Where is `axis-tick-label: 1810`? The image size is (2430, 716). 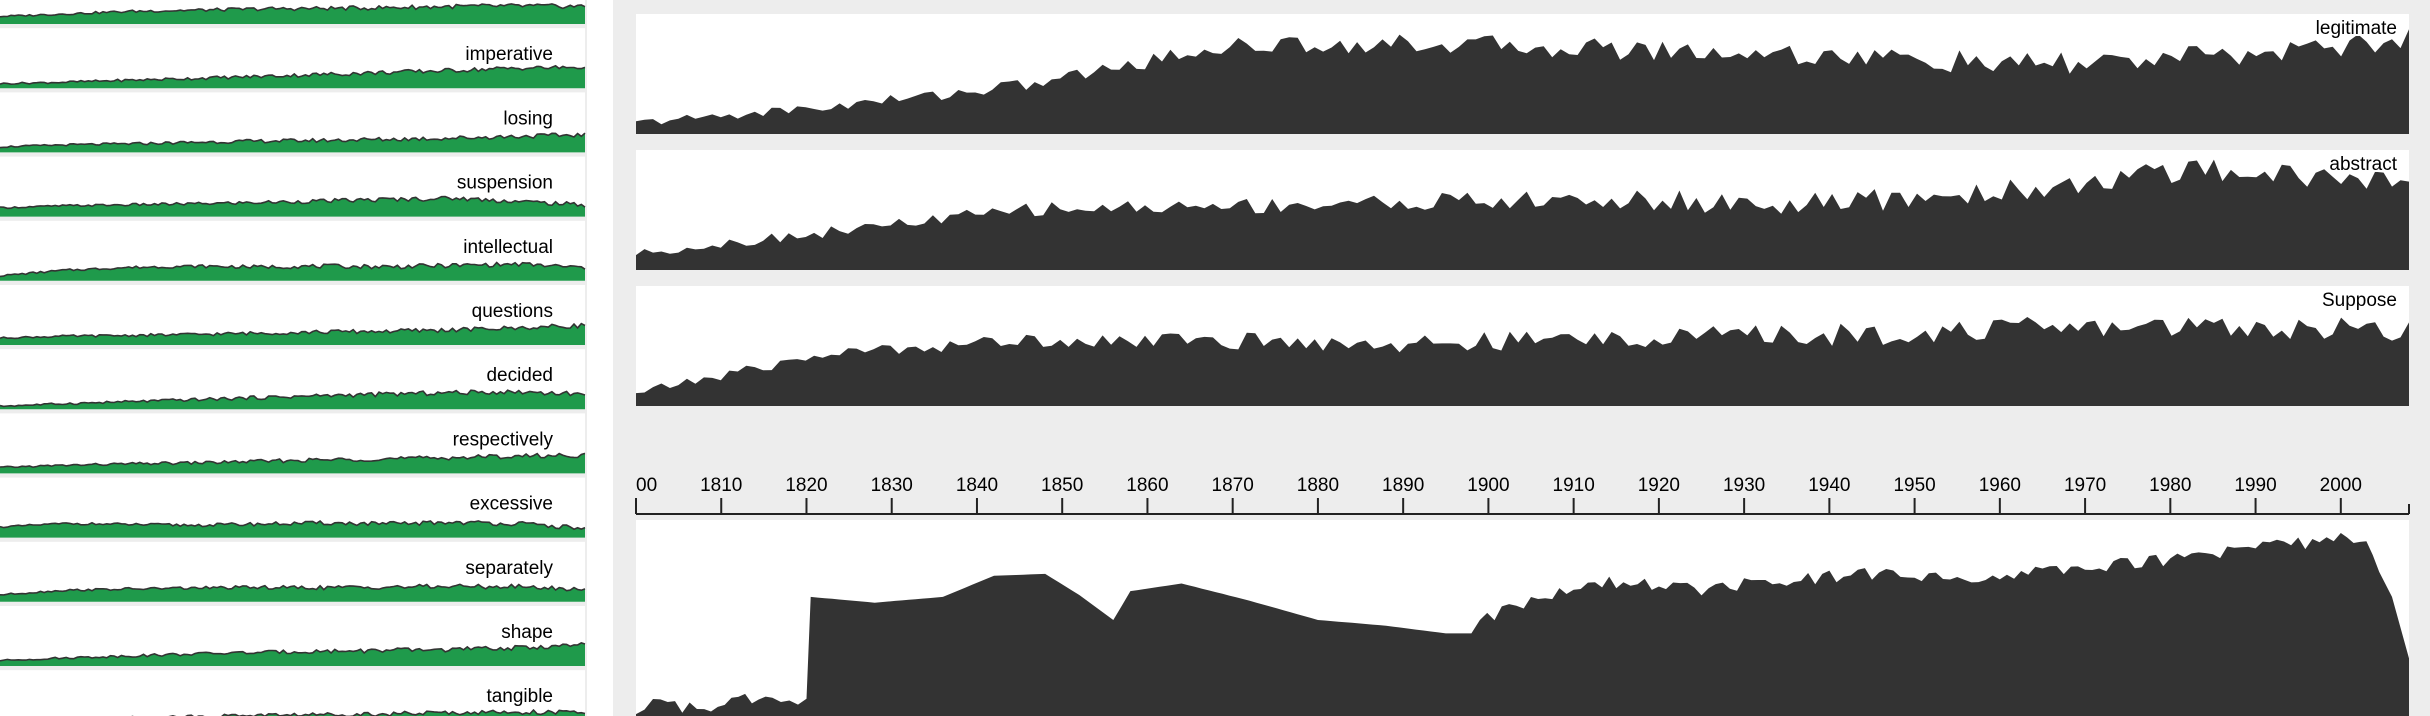 axis-tick-label: 1810 is located at coordinates (721, 485).